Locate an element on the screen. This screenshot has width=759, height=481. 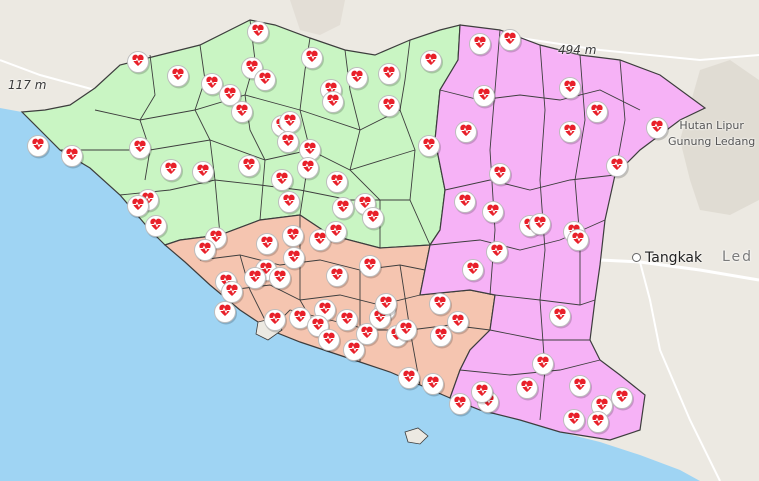
poi-label-line1: Hutan Lipur is located at coordinates (711, 125).